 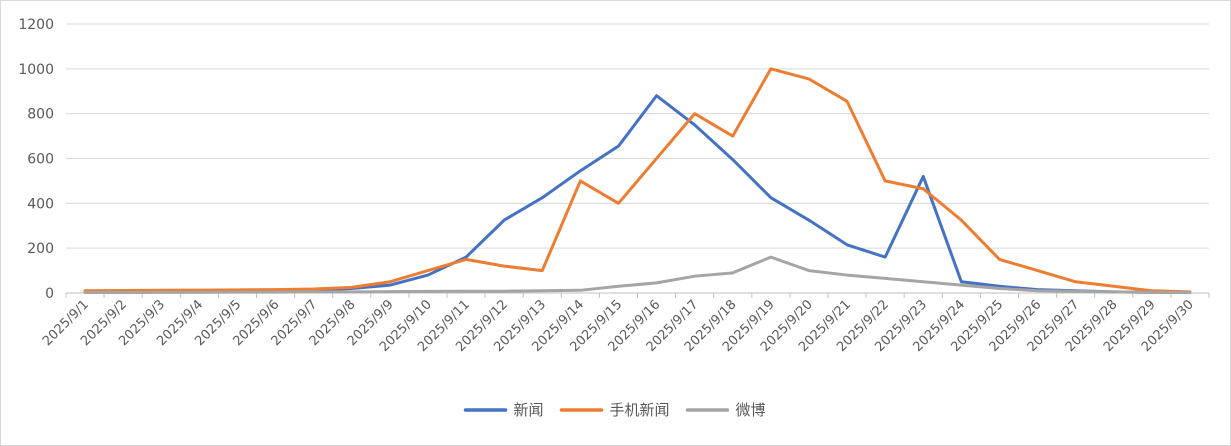 What do you see at coordinates (49, 294) in the screenshot?
I see `y-tick-label: 0` at bounding box center [49, 294].